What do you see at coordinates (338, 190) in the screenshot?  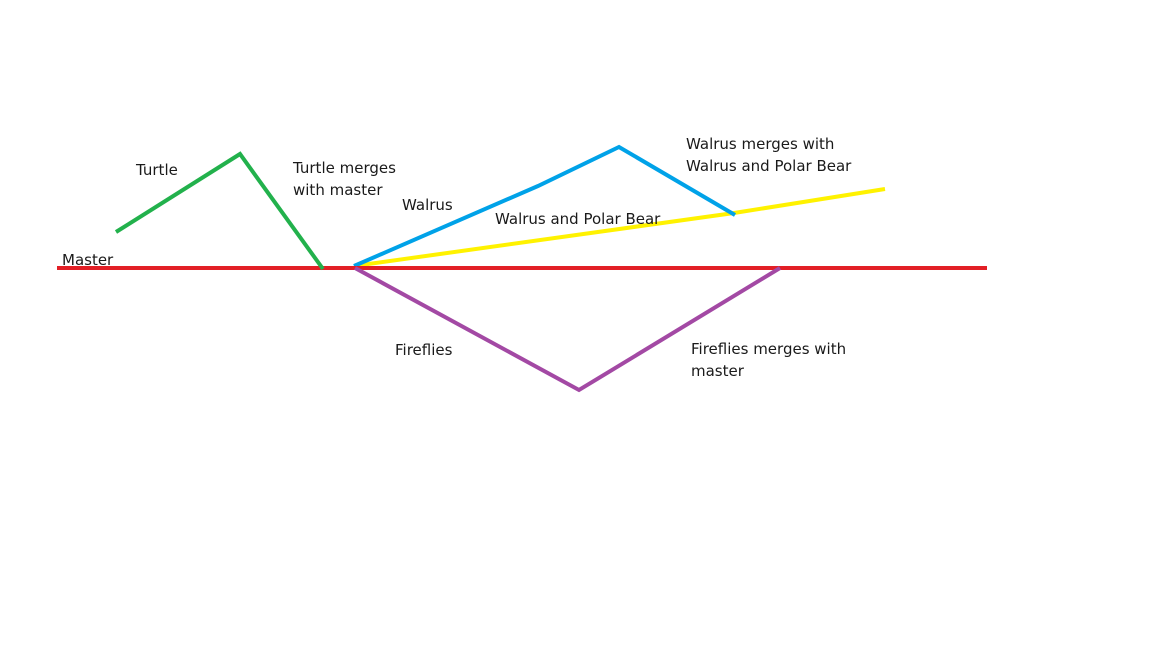 I see `turtle-merge-label-line-2: with master` at bounding box center [338, 190].